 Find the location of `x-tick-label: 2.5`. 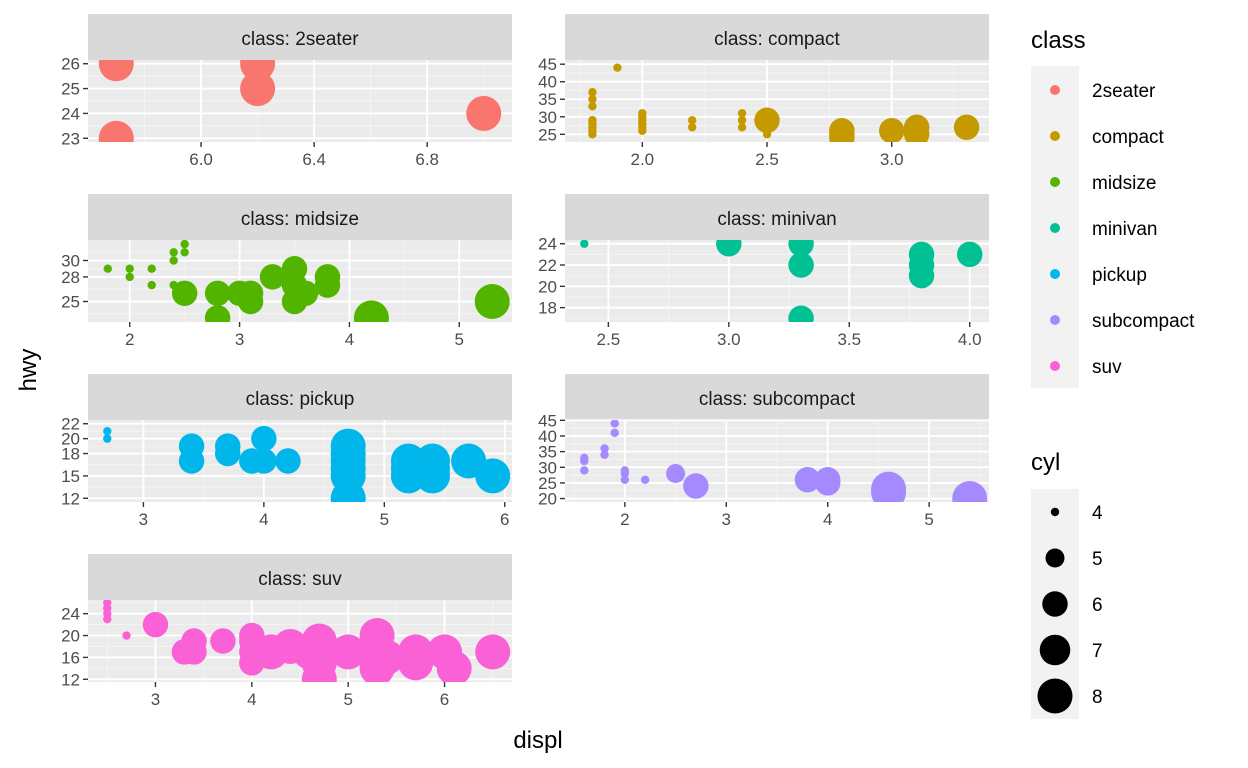

x-tick-label: 2.5 is located at coordinates (767, 159).